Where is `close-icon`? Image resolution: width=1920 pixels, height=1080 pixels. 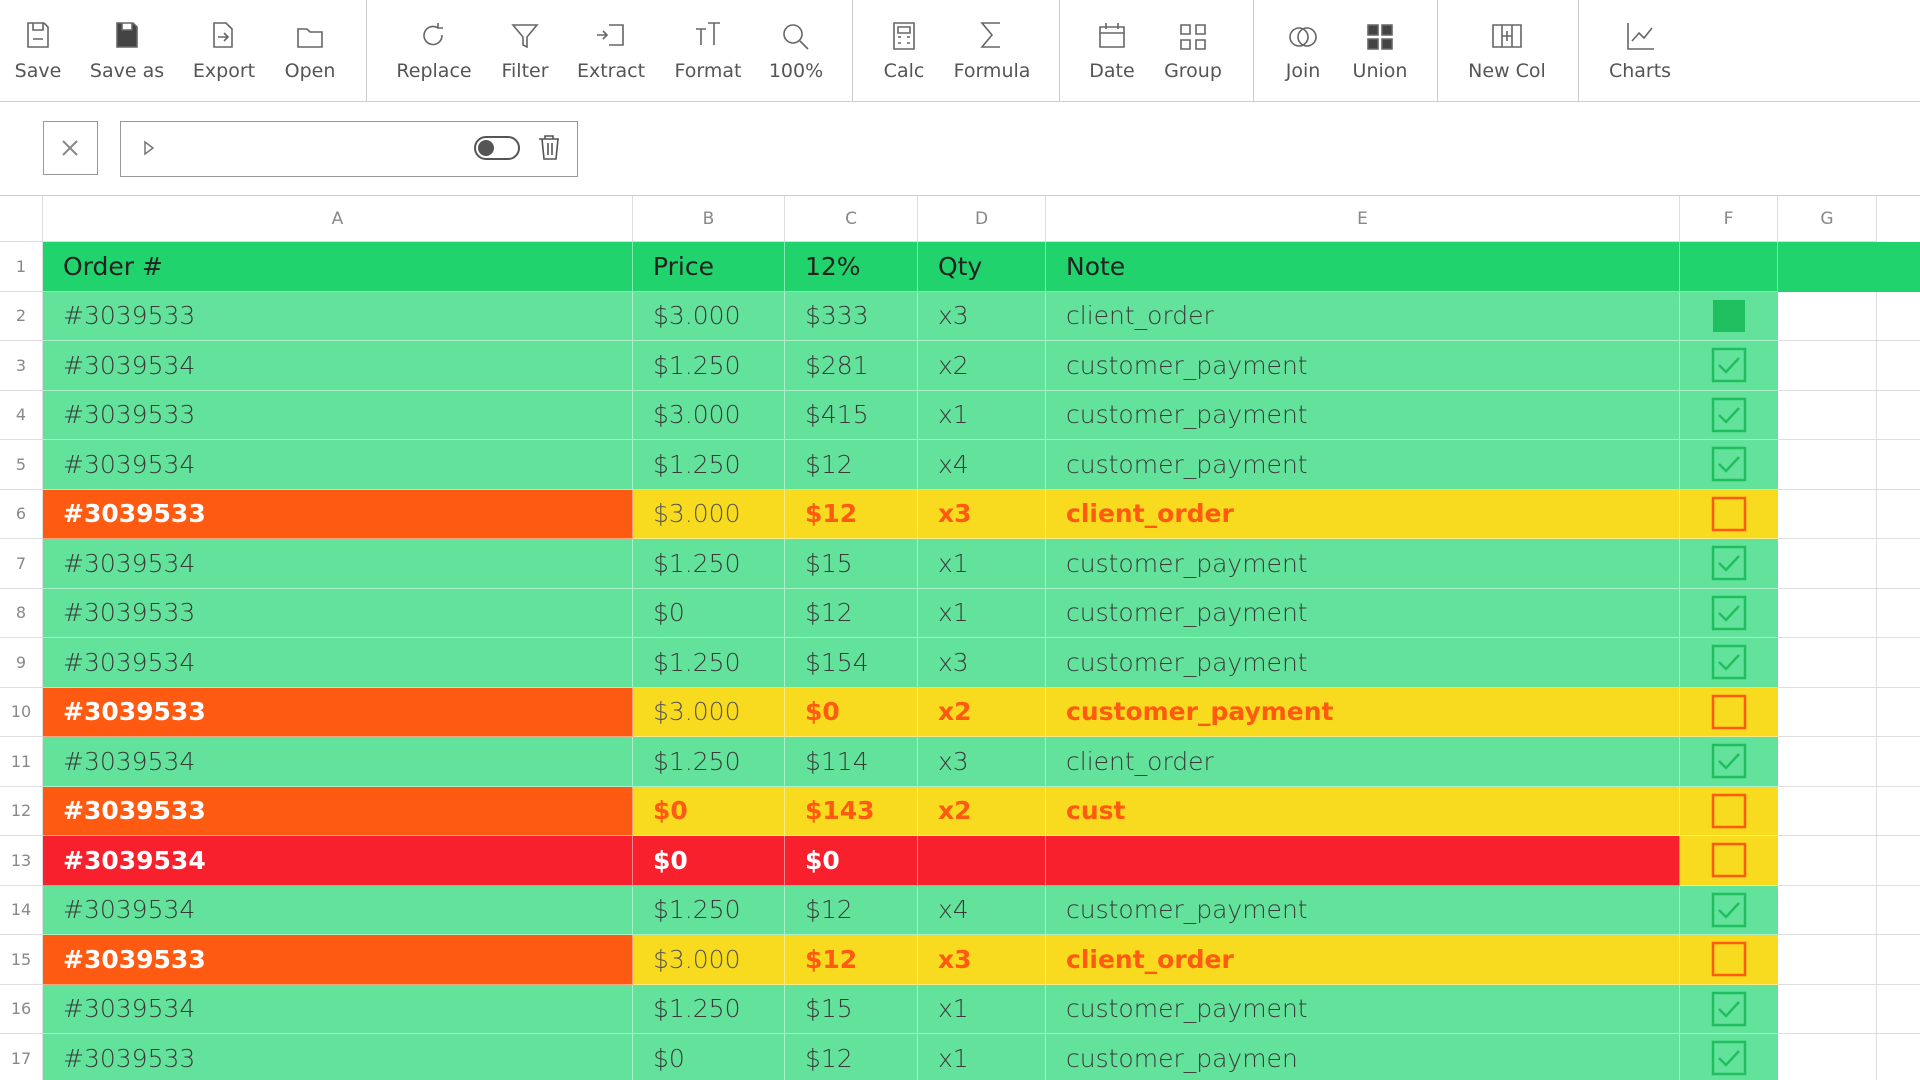 close-icon is located at coordinates (70, 148).